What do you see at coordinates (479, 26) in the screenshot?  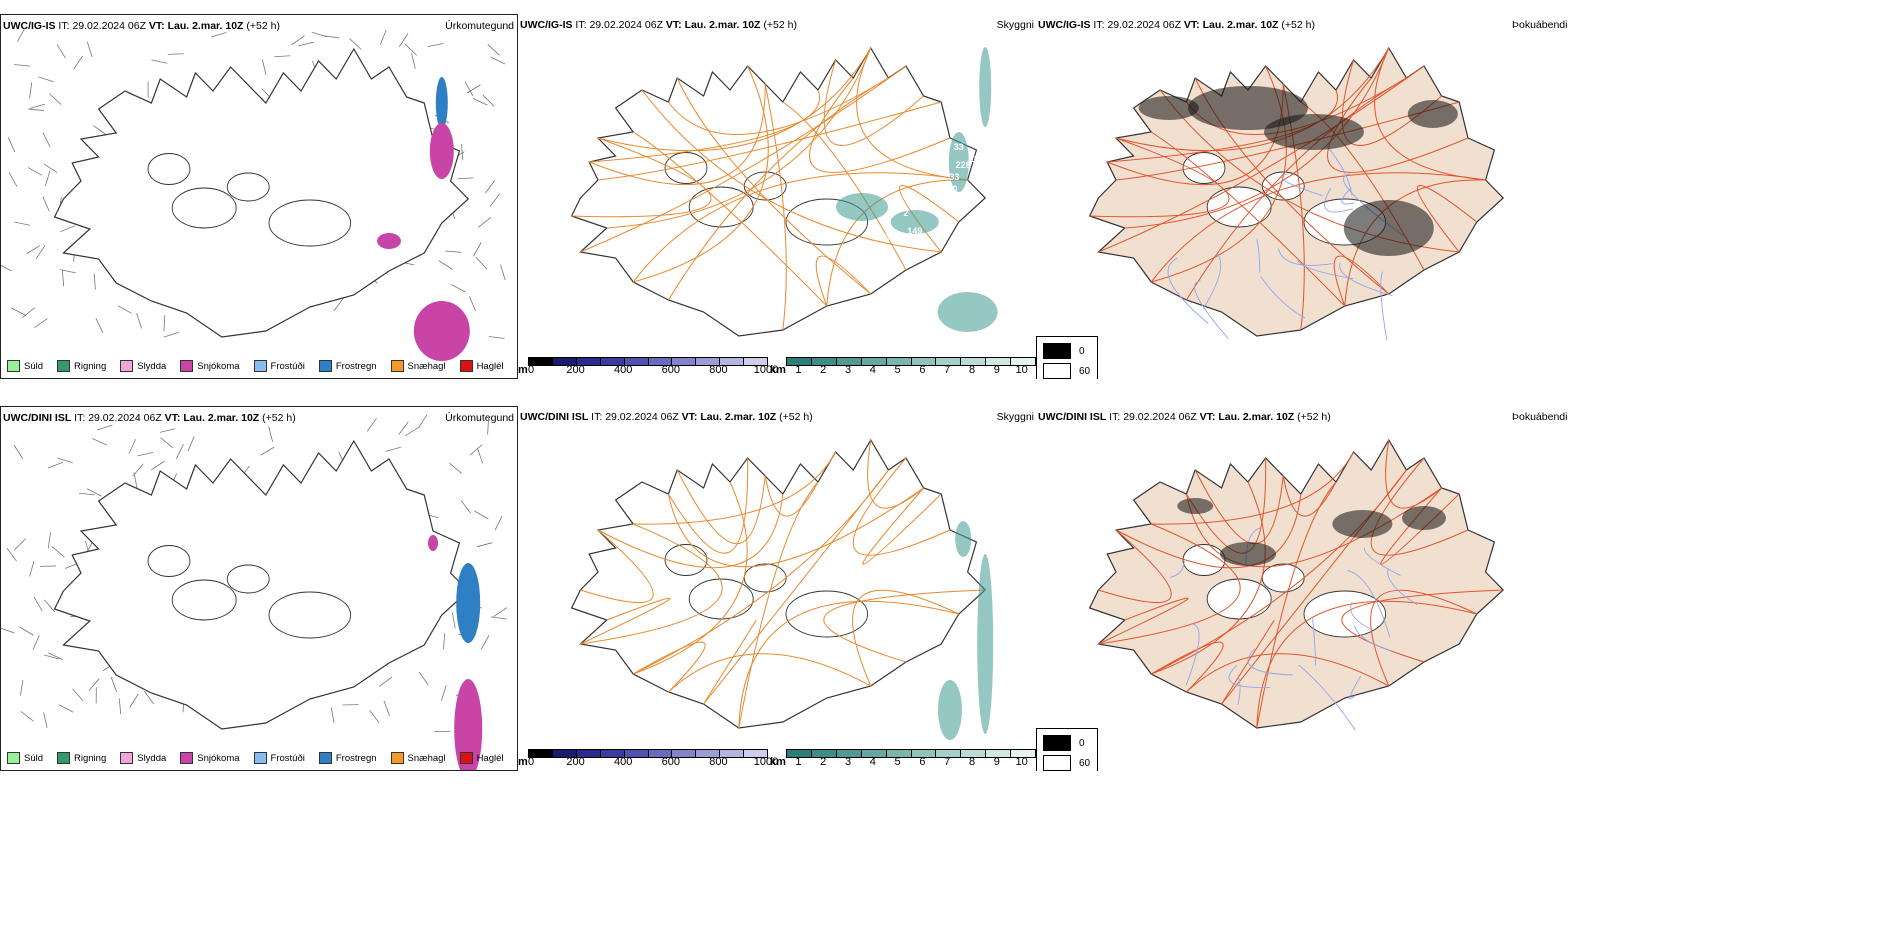 I see `panel-title: Úrkomutegund` at bounding box center [479, 26].